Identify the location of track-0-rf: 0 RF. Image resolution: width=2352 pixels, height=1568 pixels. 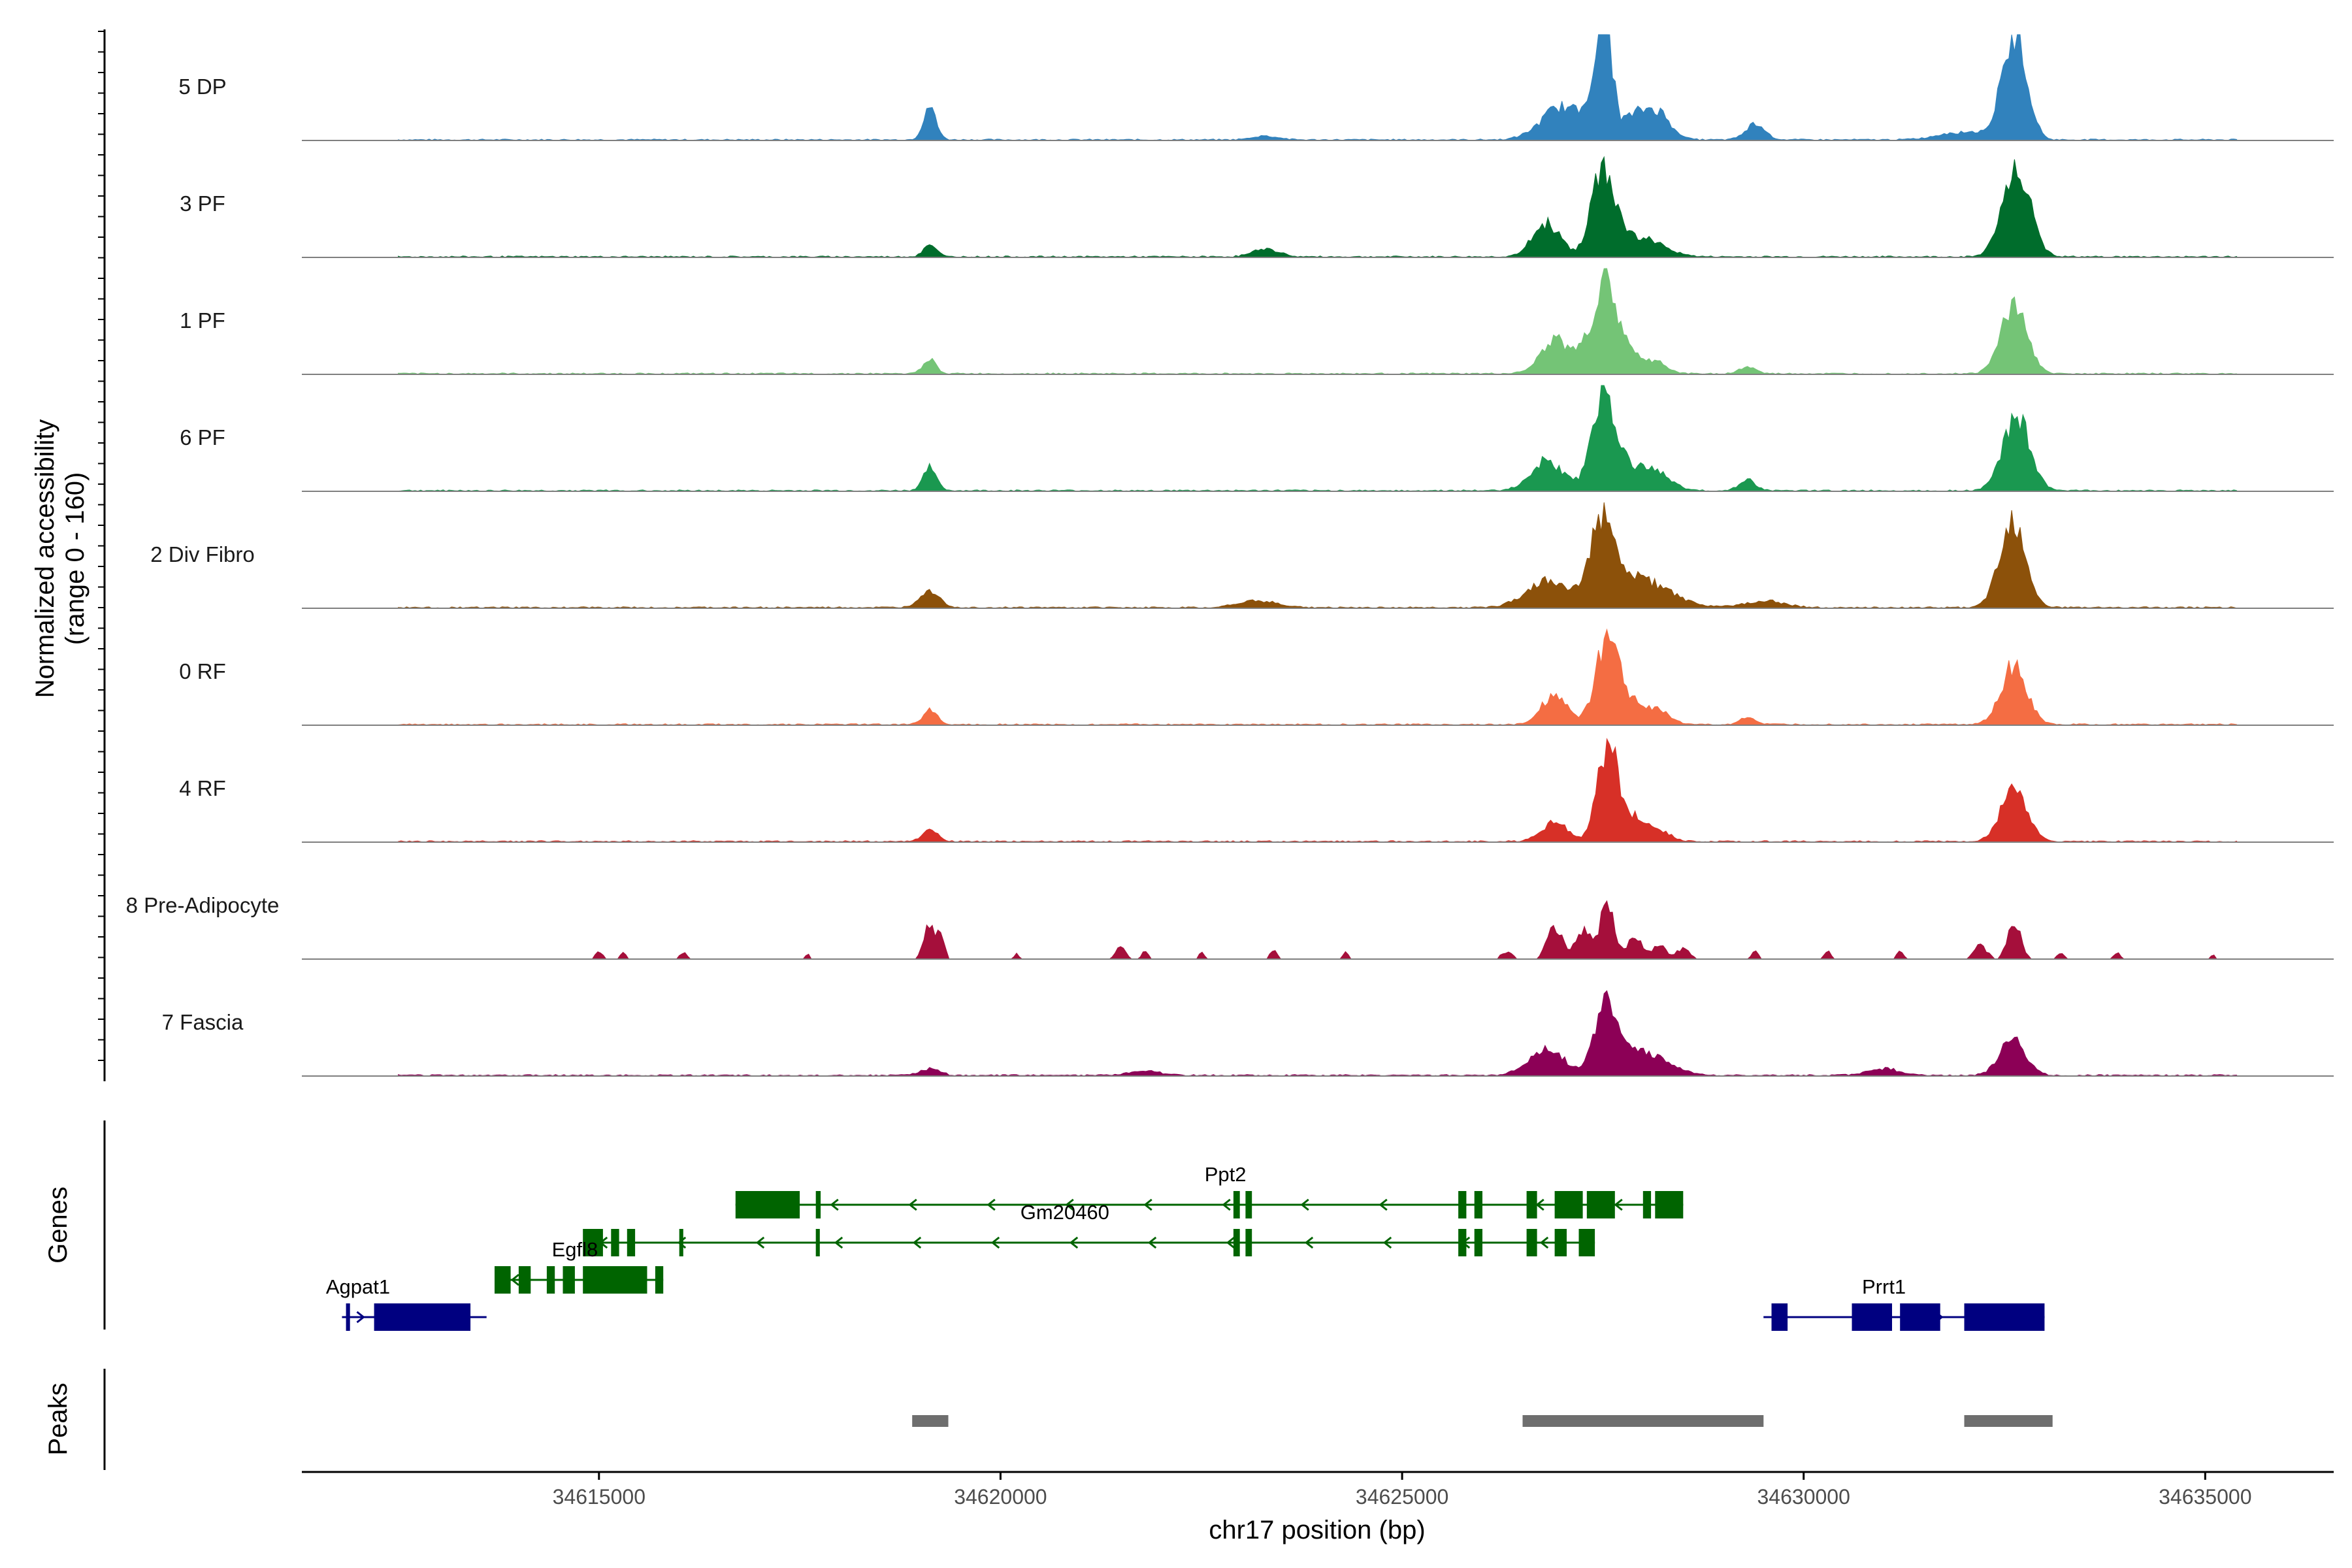
(1256, 677).